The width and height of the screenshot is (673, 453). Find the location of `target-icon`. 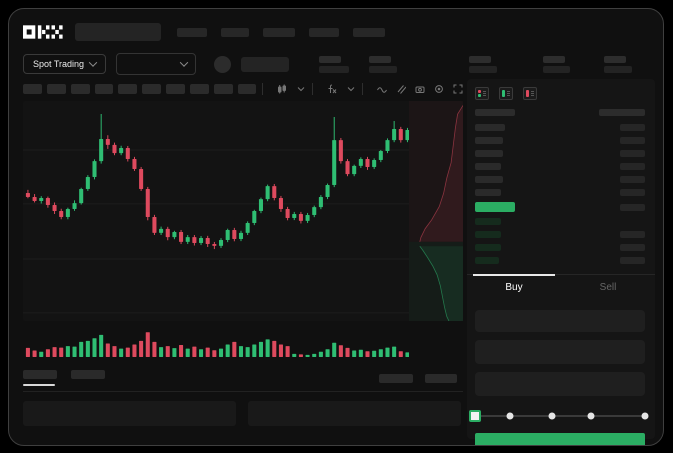

target-icon is located at coordinates (439, 89).